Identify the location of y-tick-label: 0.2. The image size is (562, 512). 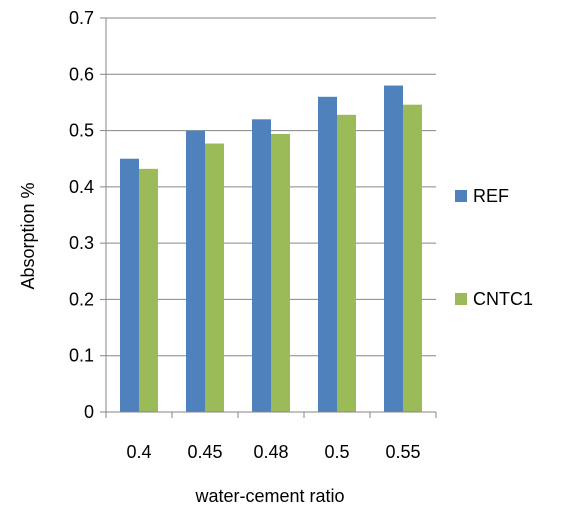
(81, 299).